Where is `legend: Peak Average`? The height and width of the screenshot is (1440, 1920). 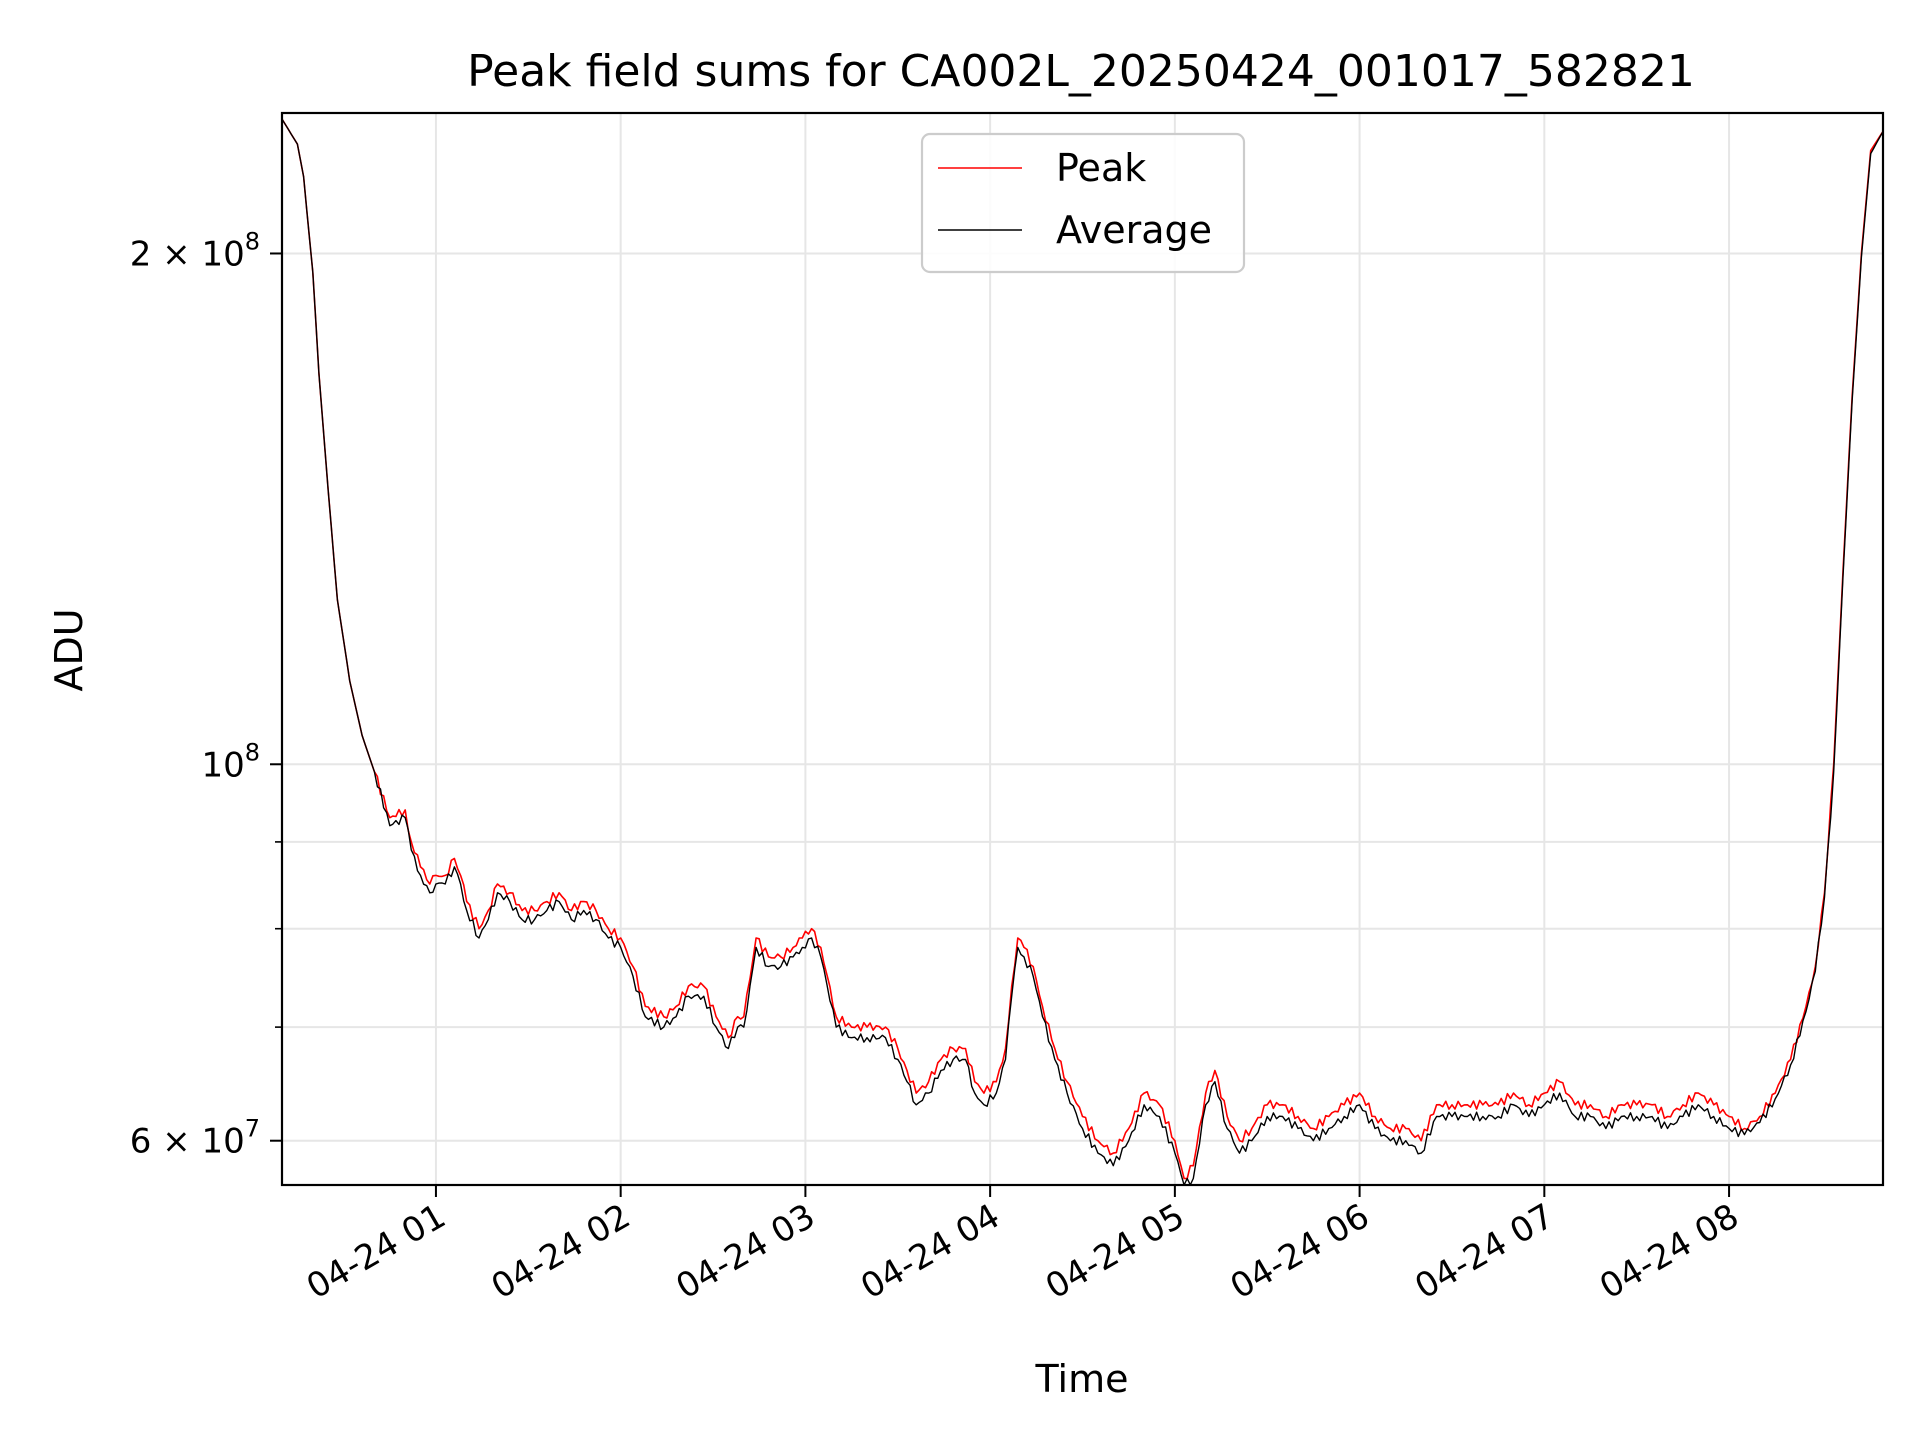
legend: Peak Average is located at coordinates (1083, 203).